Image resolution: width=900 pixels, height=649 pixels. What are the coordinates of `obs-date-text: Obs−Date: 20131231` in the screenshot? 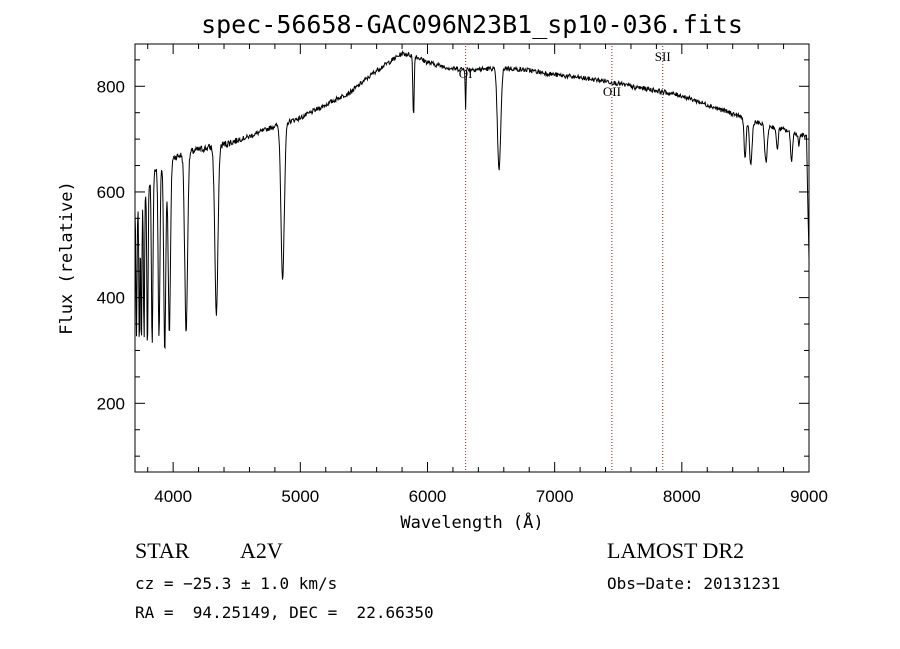 It's located at (694, 583).